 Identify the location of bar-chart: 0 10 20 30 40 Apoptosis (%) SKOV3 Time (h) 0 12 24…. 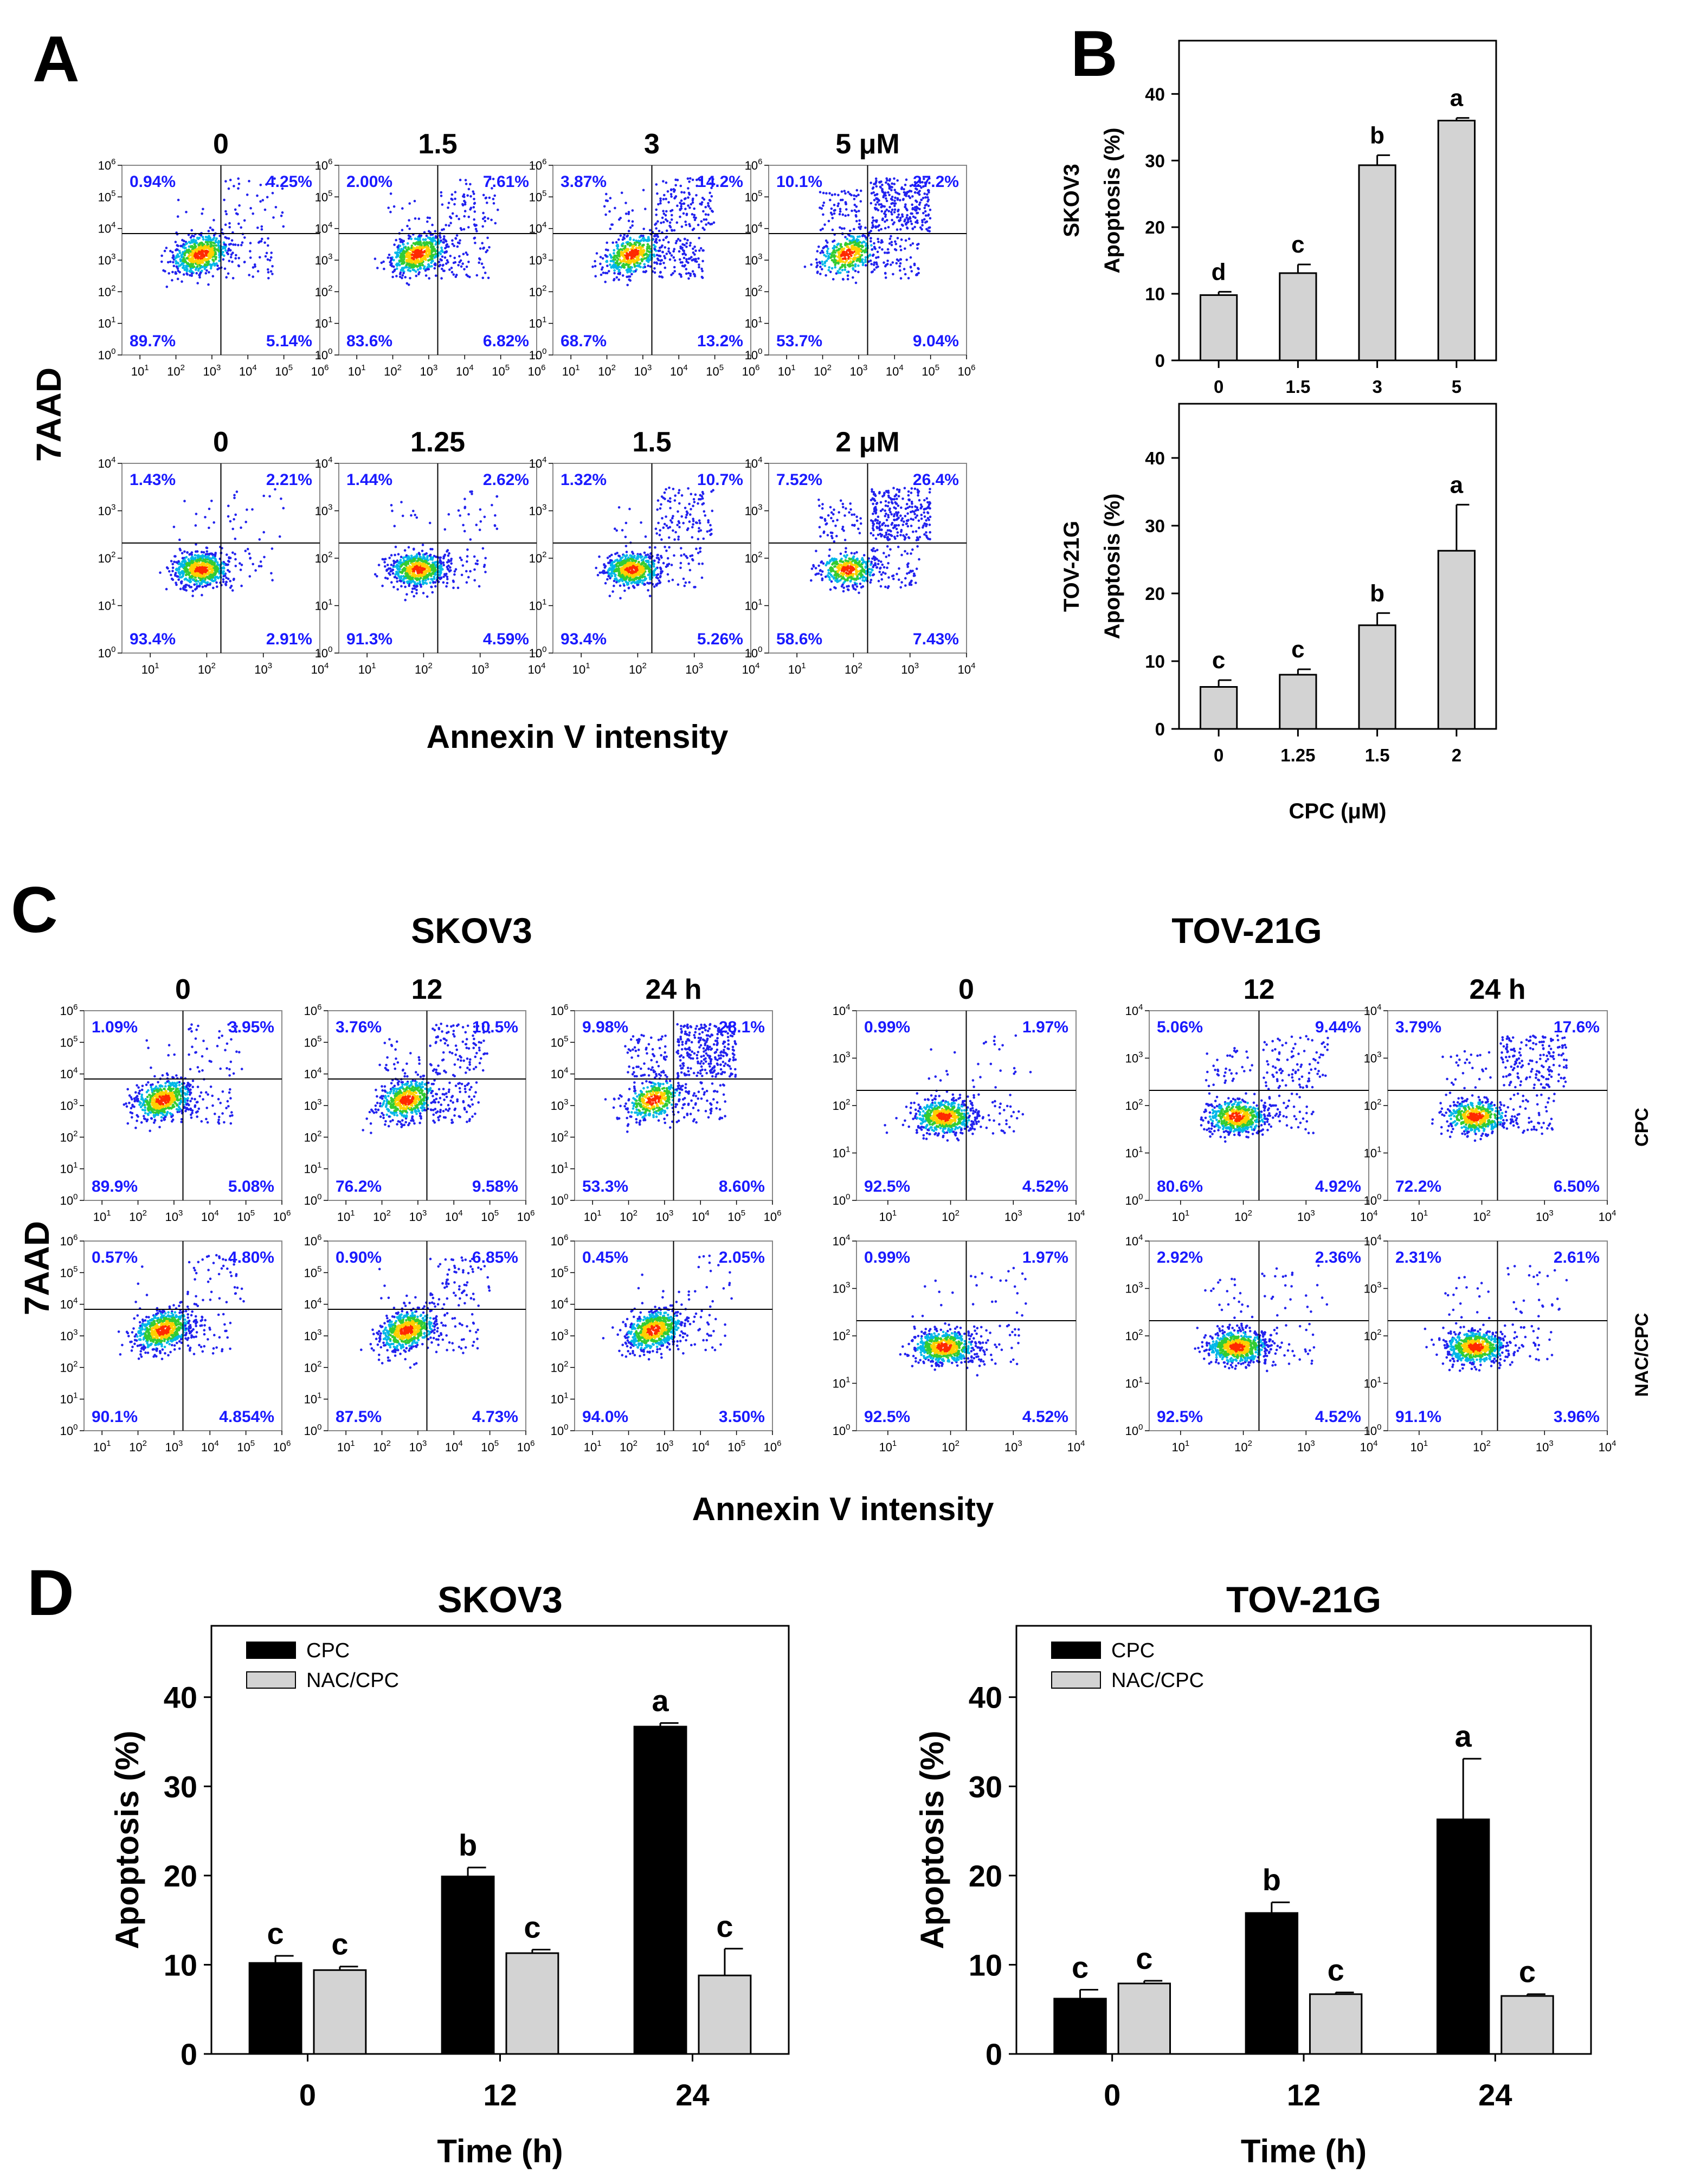
(449, 1874).